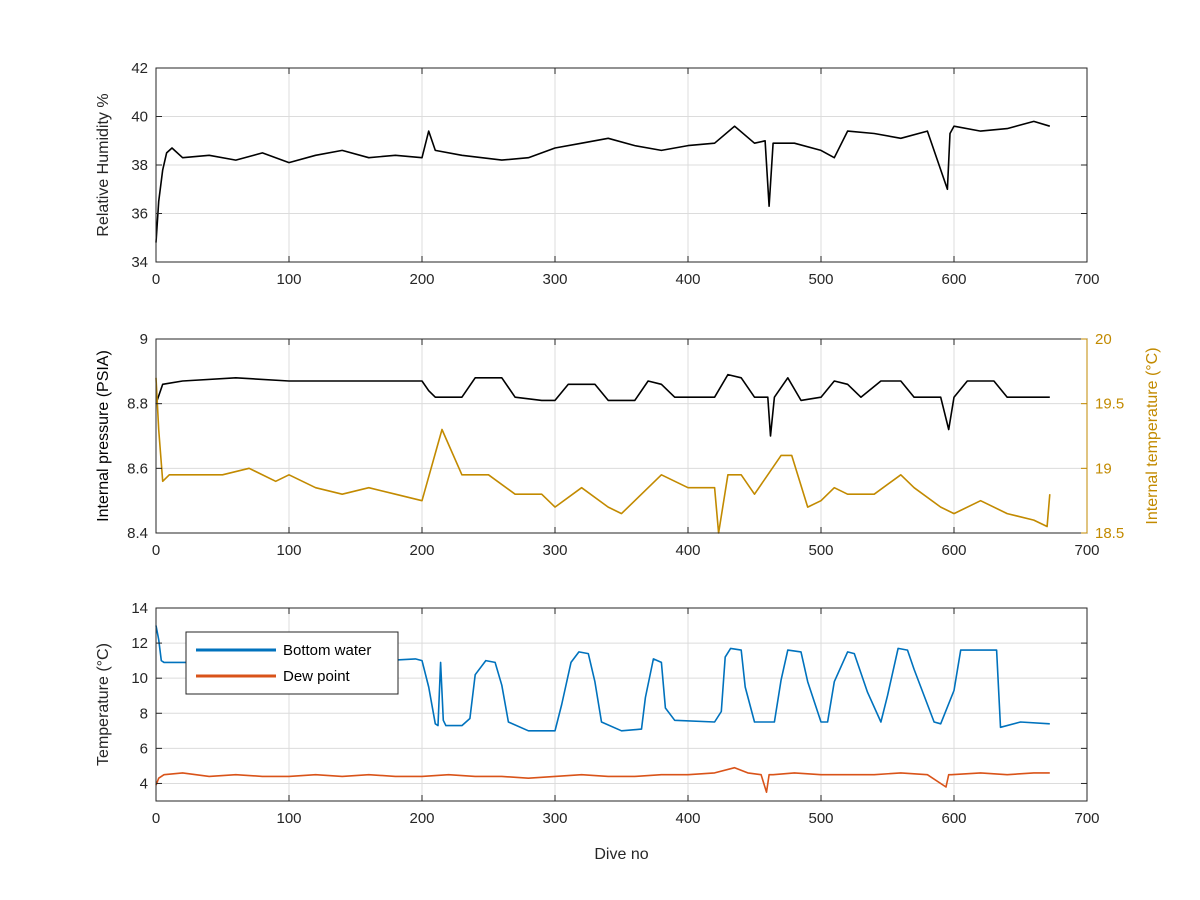 The width and height of the screenshot is (1200, 900). What do you see at coordinates (144, 783) in the screenshot?
I see `y-tick-label: 4` at bounding box center [144, 783].